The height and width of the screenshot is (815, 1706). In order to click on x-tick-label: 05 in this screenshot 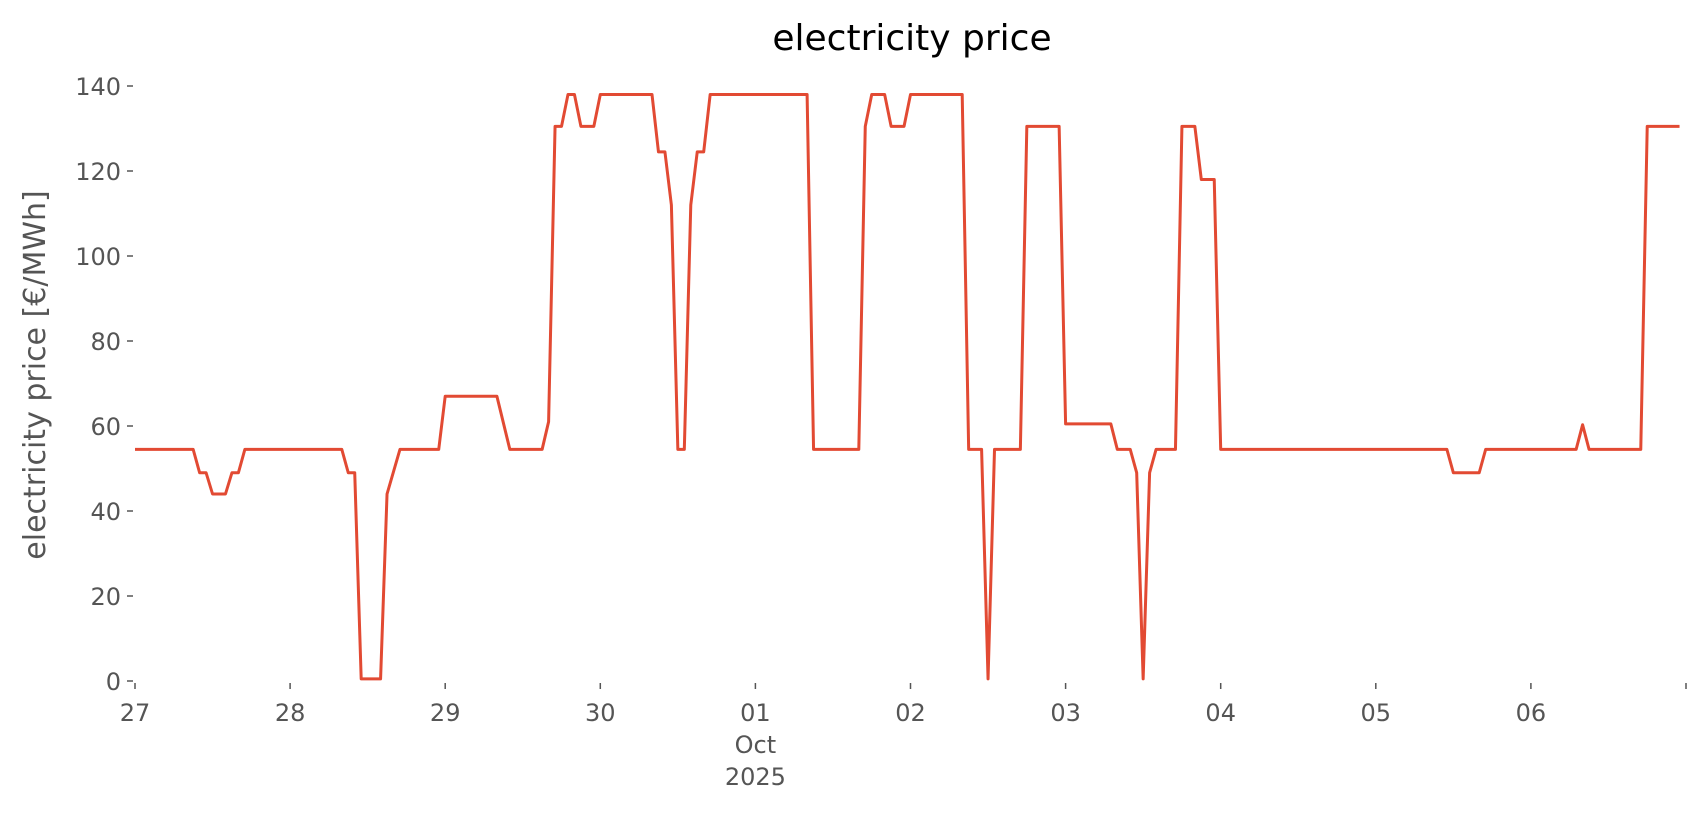, I will do `click(1376, 713)`.